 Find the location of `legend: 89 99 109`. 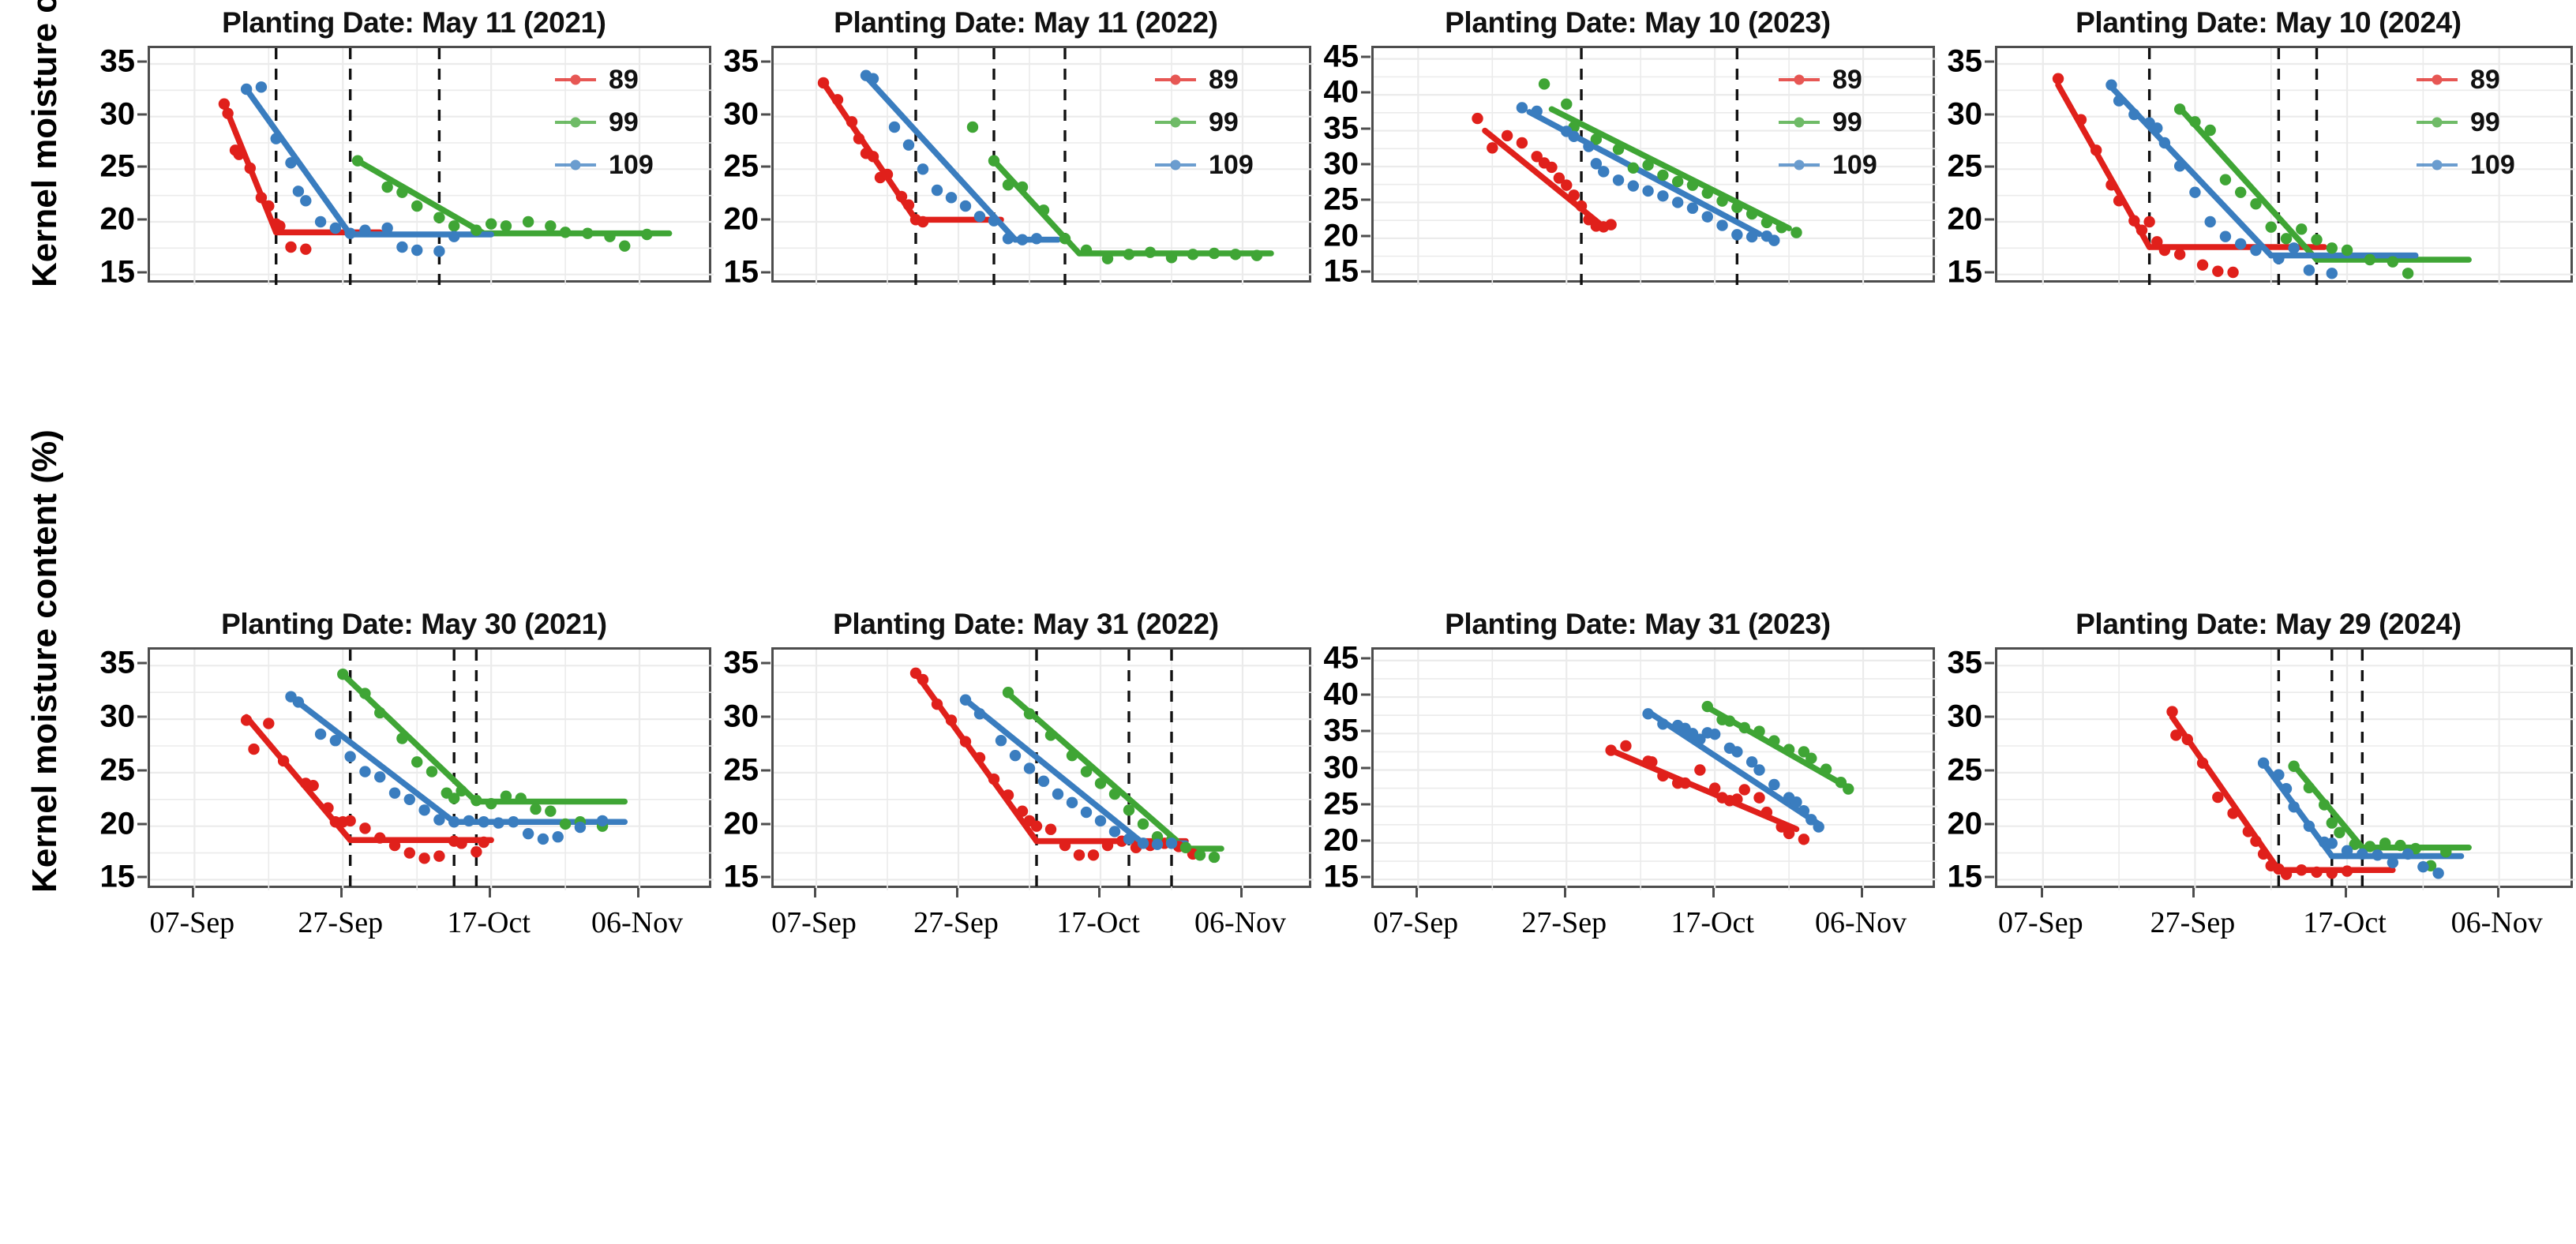

legend: 89 99 109 is located at coordinates (2484, 125).